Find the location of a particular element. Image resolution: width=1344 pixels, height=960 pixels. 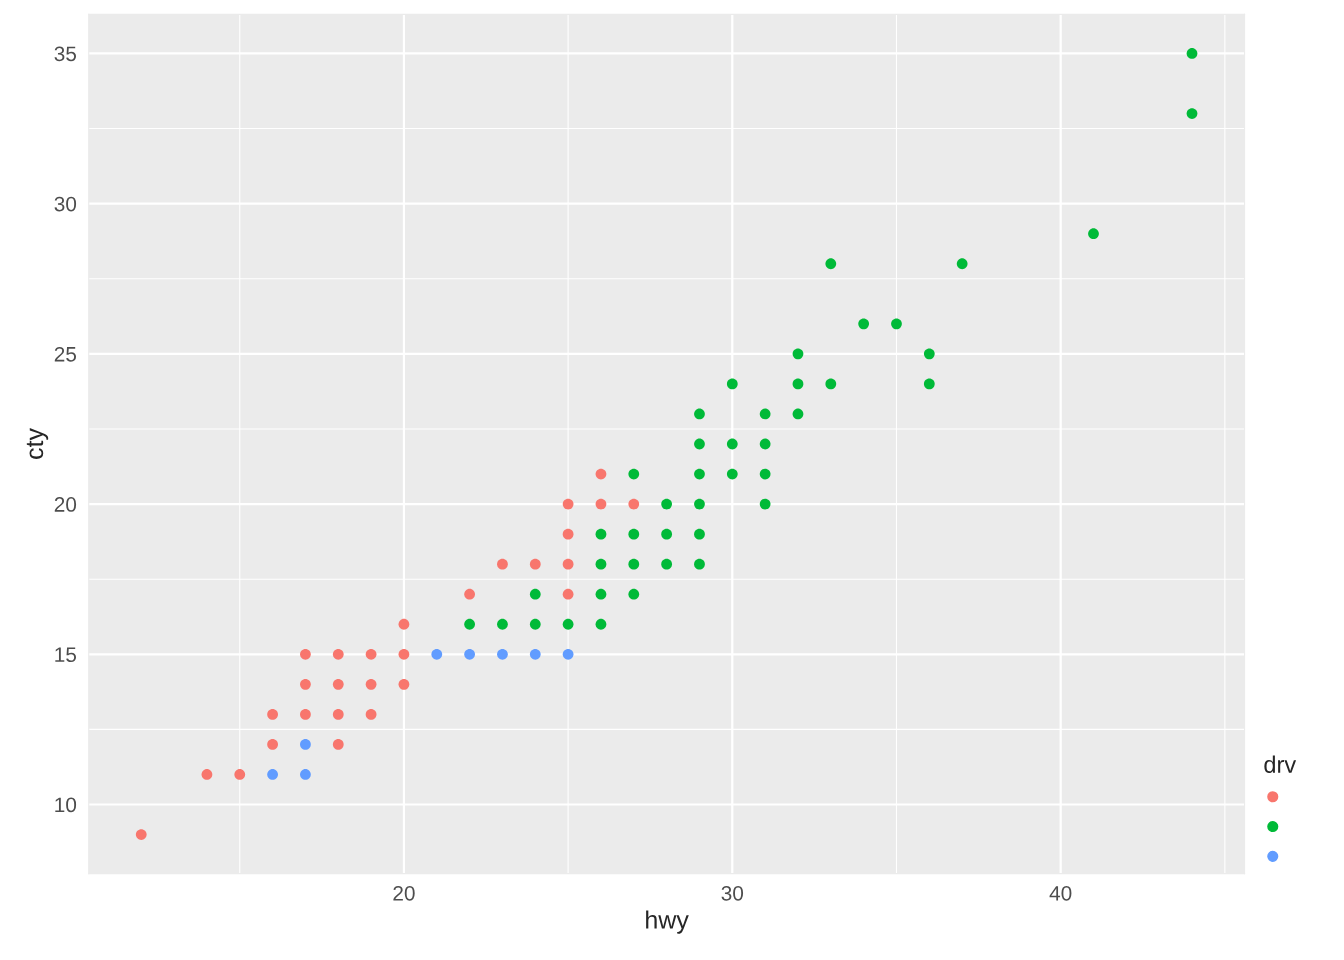

y-tick-label: 25 is located at coordinates (65, 354).